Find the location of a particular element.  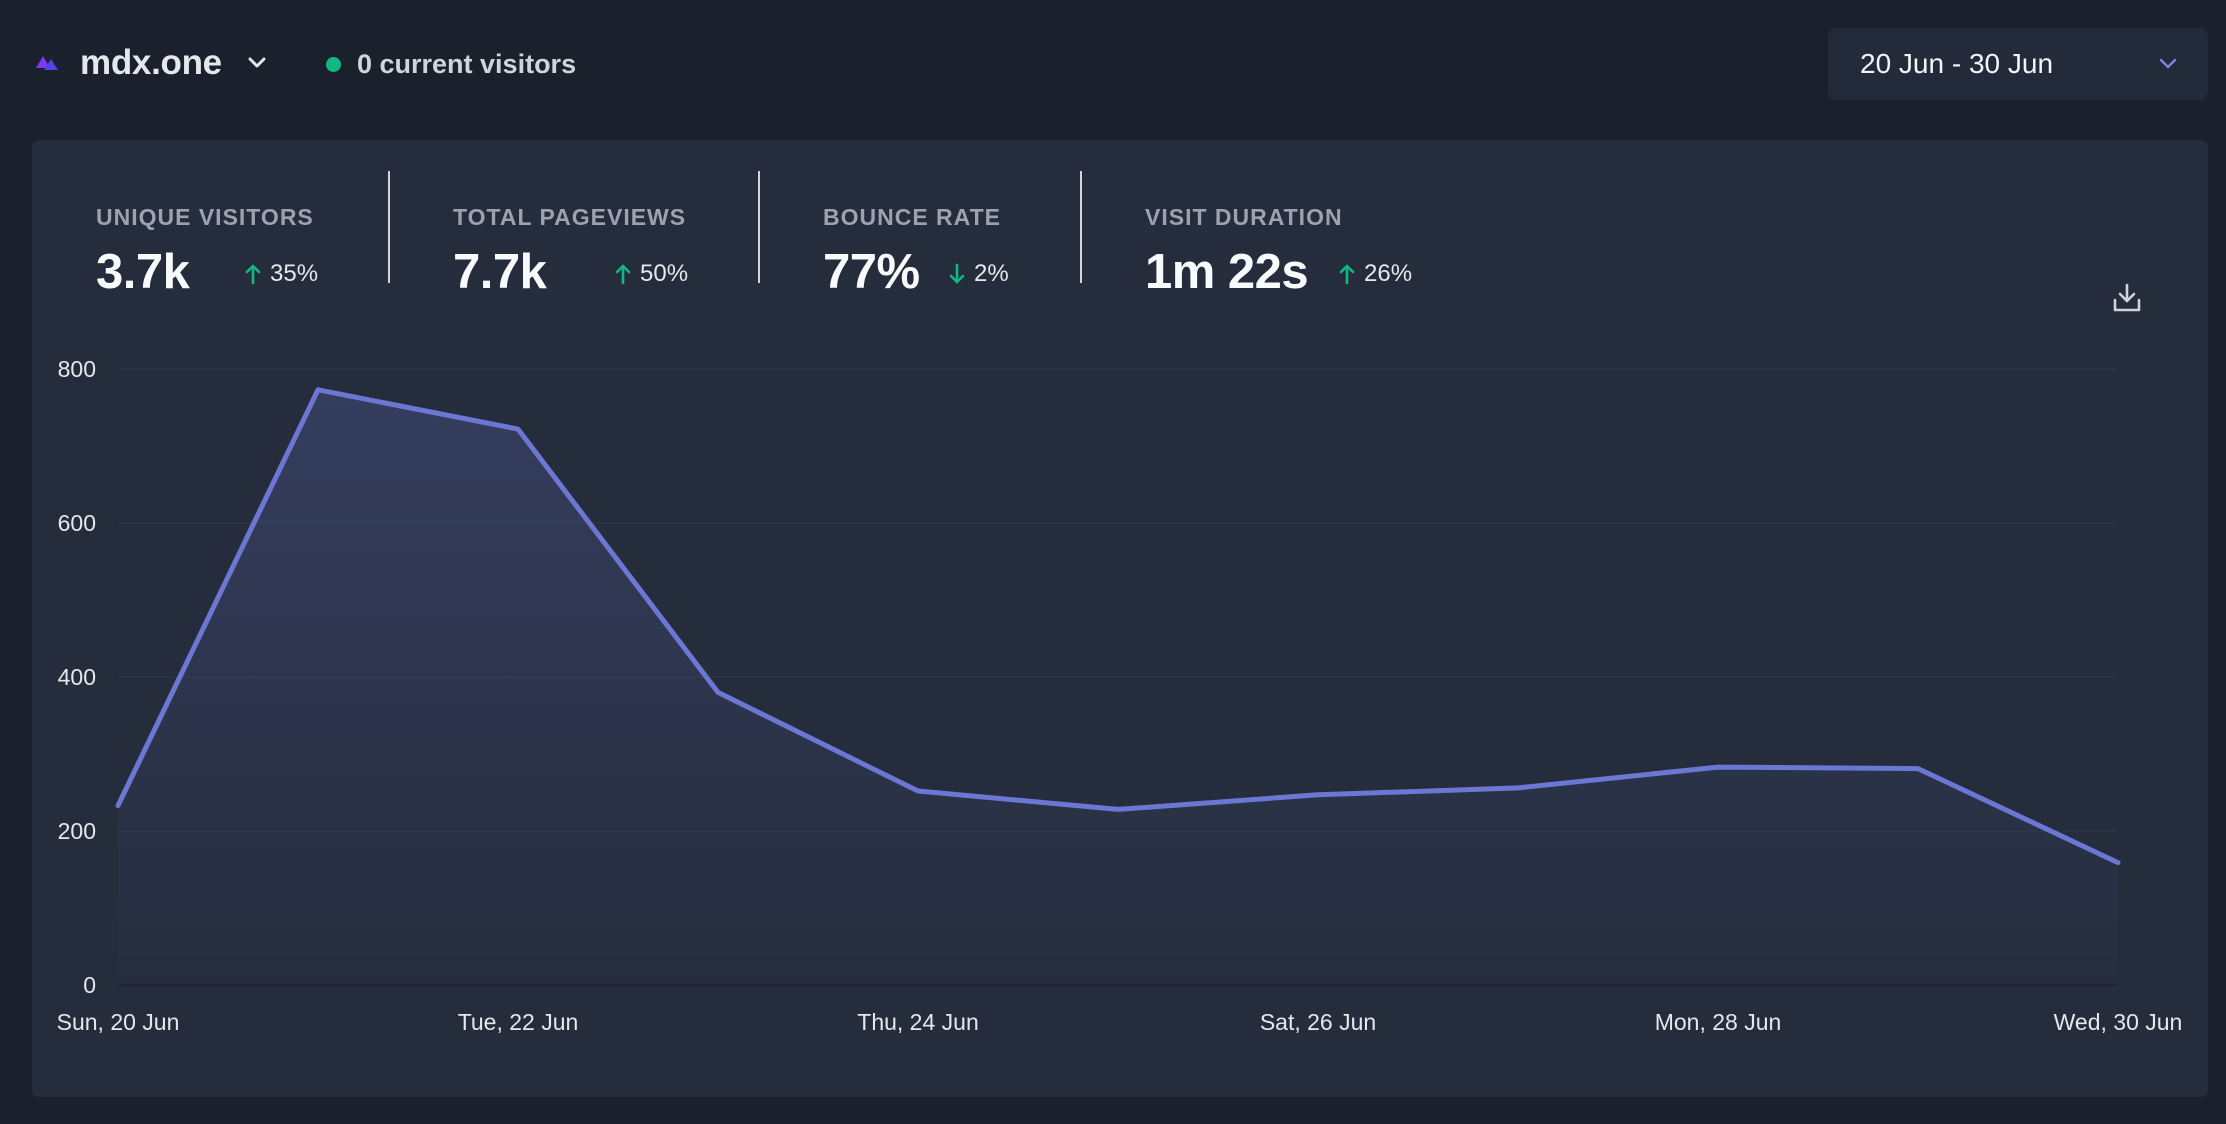

stat-label: UNIQUE VISITORS is located at coordinates (205, 217).